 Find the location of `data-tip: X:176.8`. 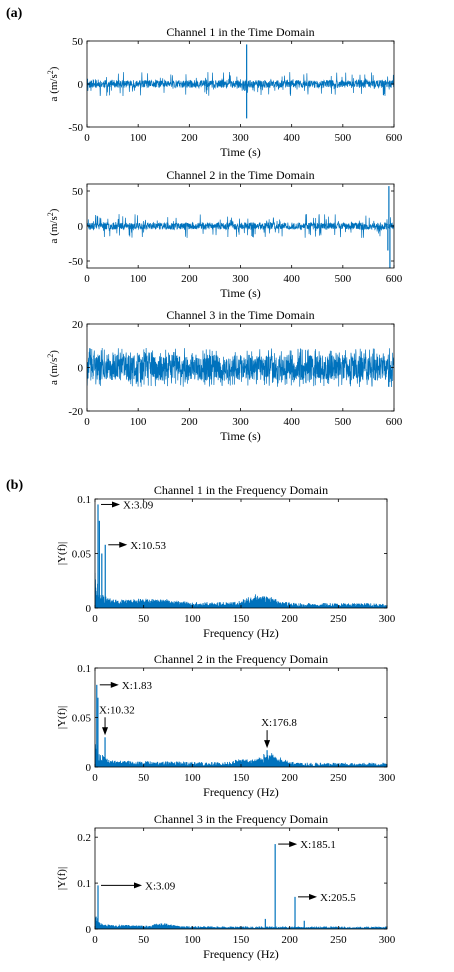

data-tip: X:176.8 is located at coordinates (279, 733).